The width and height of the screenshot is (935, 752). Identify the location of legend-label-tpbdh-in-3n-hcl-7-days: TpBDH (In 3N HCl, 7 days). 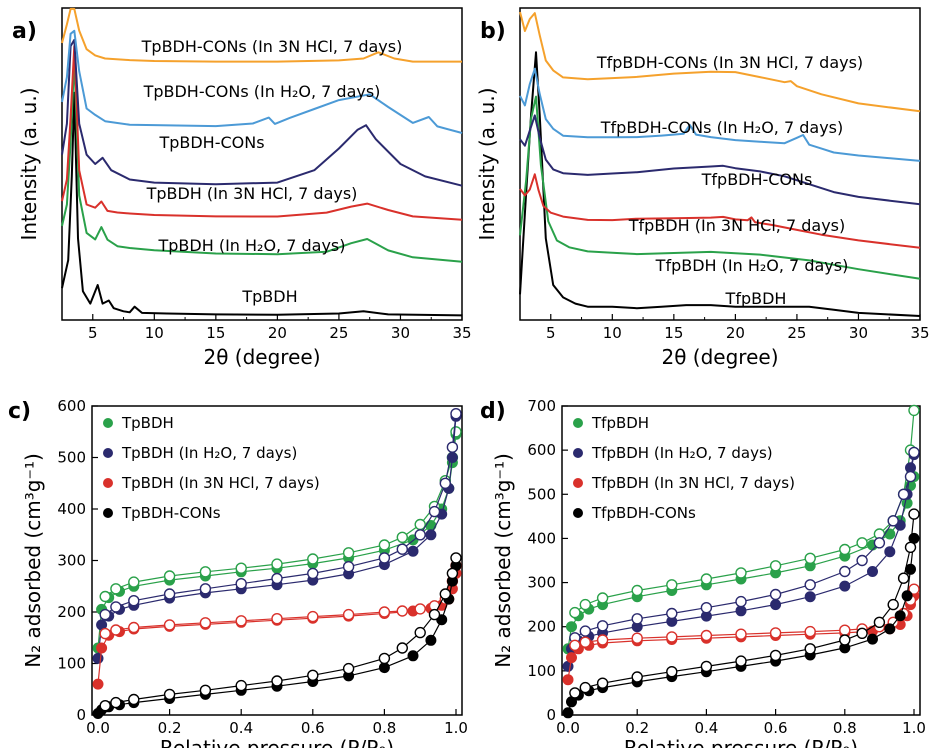
(220, 483).